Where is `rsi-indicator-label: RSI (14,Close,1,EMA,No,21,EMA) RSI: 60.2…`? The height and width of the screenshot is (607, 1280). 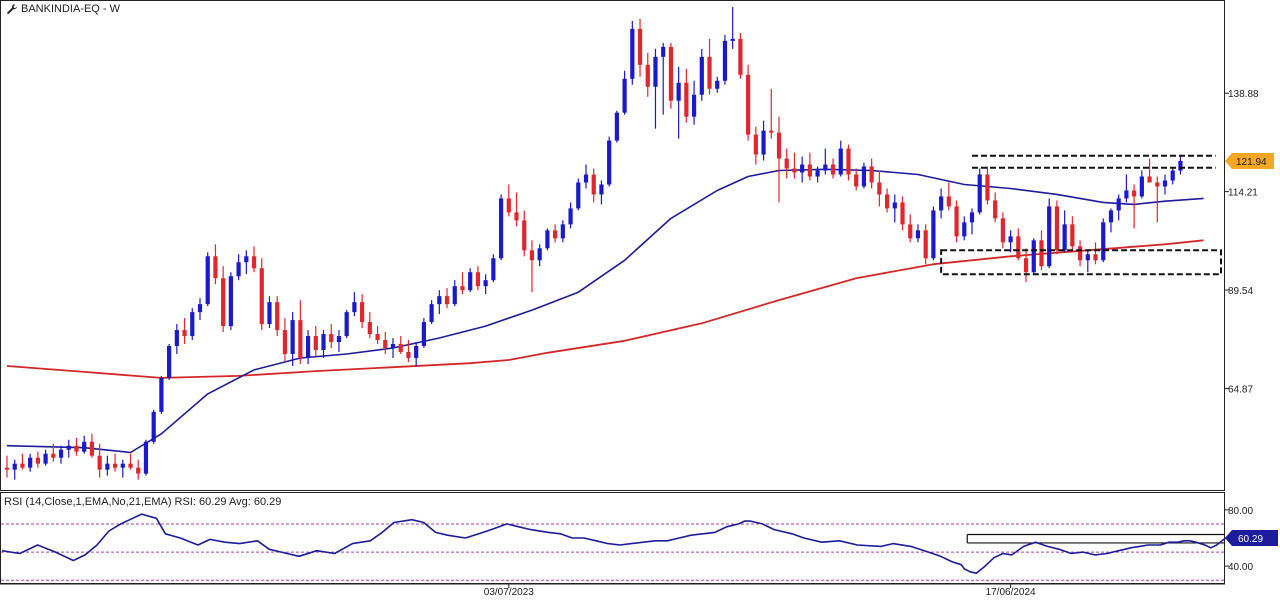 rsi-indicator-label: RSI (14,Close,1,EMA,No,21,EMA) RSI: 60.2… is located at coordinates (143, 502).